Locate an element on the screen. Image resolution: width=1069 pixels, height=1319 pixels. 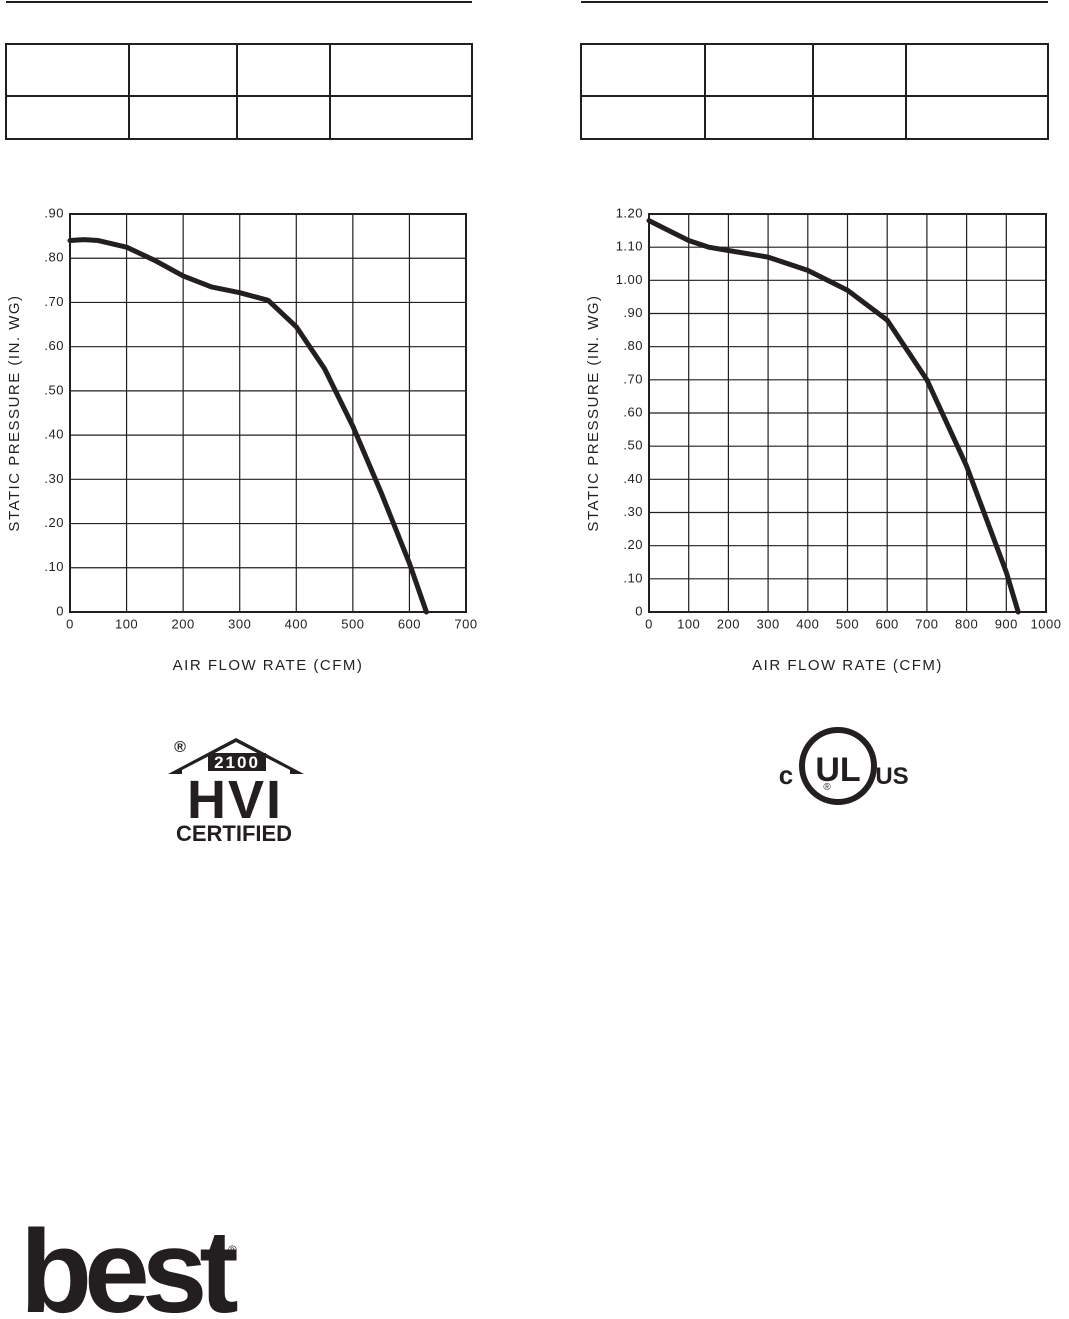
brand-registered: ® is located at coordinates (232, 1250).